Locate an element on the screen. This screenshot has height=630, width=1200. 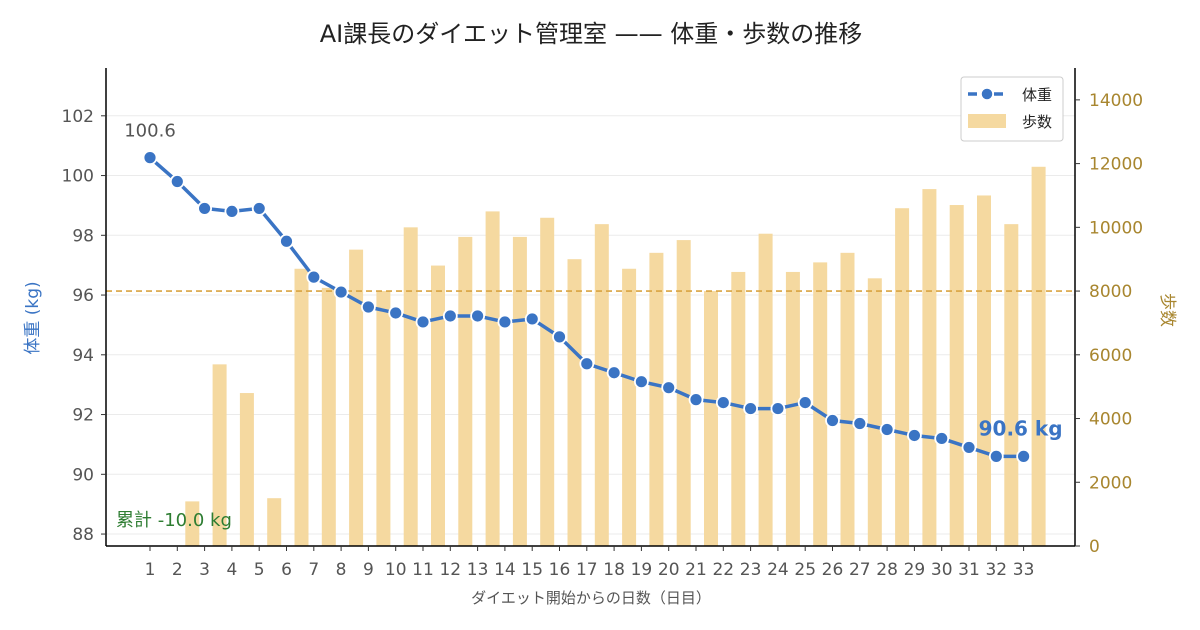
right-tick-label: 0 is located at coordinates (1094, 547).